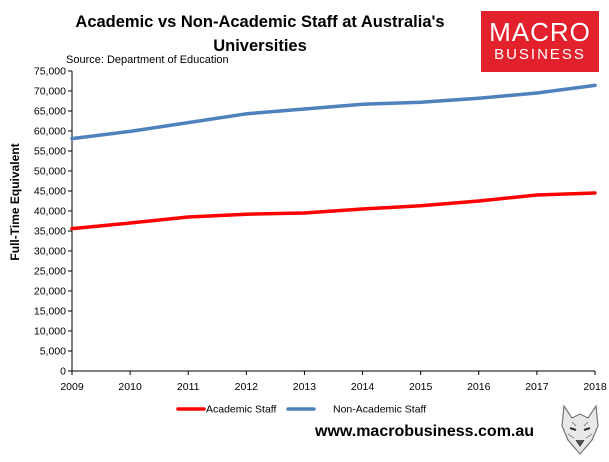 Image resolution: width=609 pixels, height=462 pixels. Describe the element at coordinates (50, 192) in the screenshot. I see `y-tick-label: 45,000` at that location.